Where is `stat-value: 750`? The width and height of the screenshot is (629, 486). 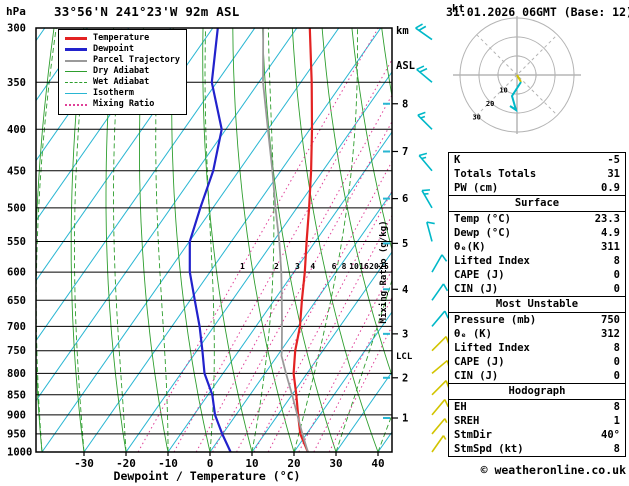
stat-value: 750 is located at coordinates (610, 320).